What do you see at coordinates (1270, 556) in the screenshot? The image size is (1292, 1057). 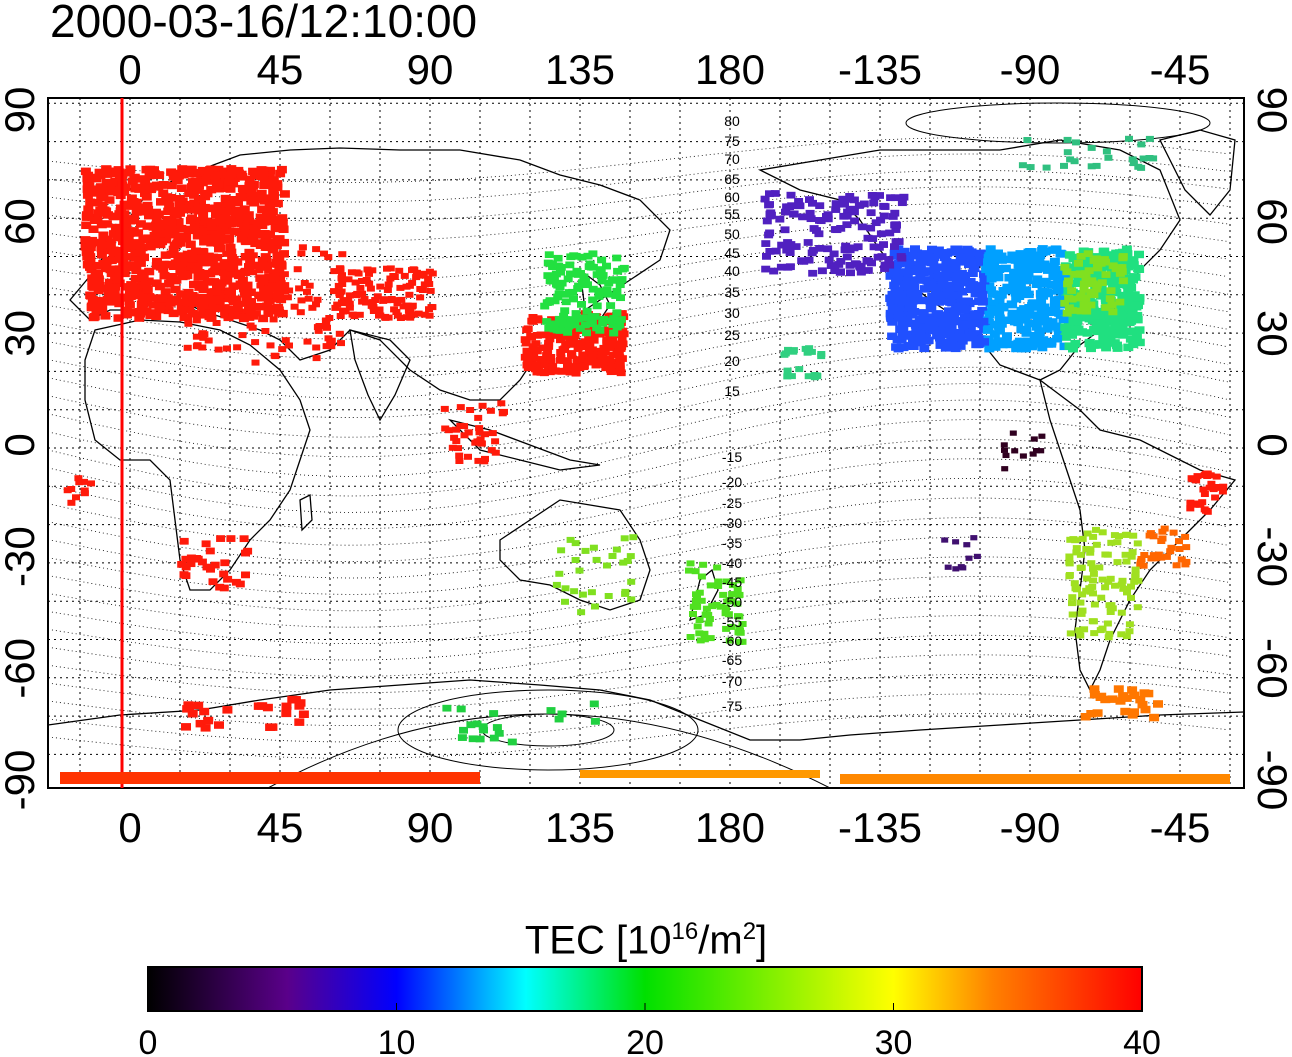 I see `right-tick-label: -30` at bounding box center [1270, 556].